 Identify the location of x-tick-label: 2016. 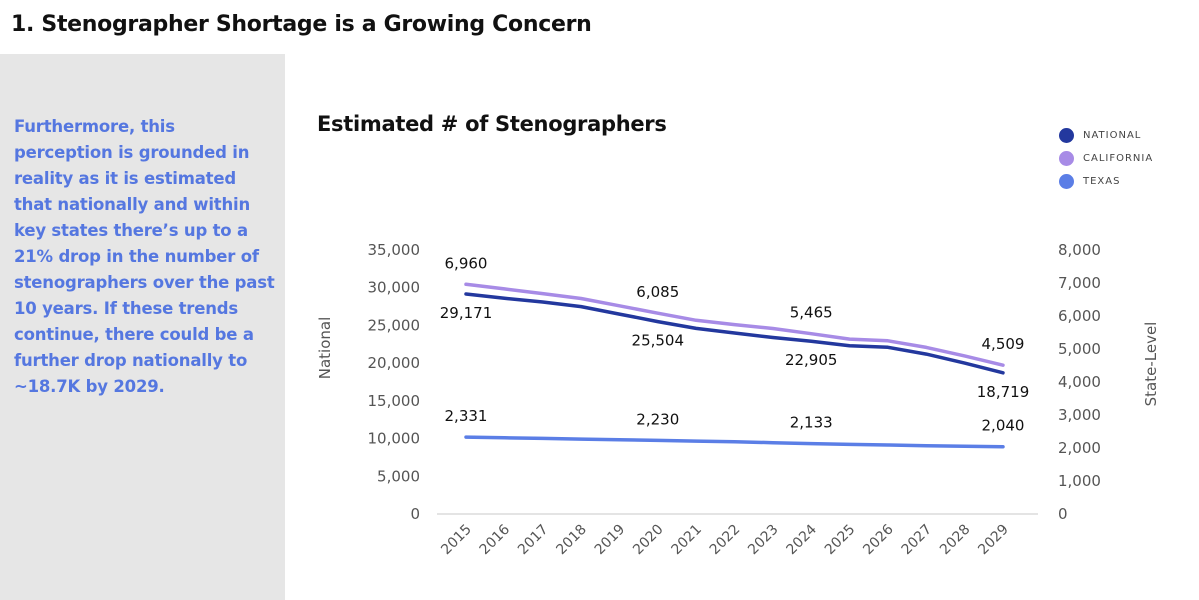
(495, 539).